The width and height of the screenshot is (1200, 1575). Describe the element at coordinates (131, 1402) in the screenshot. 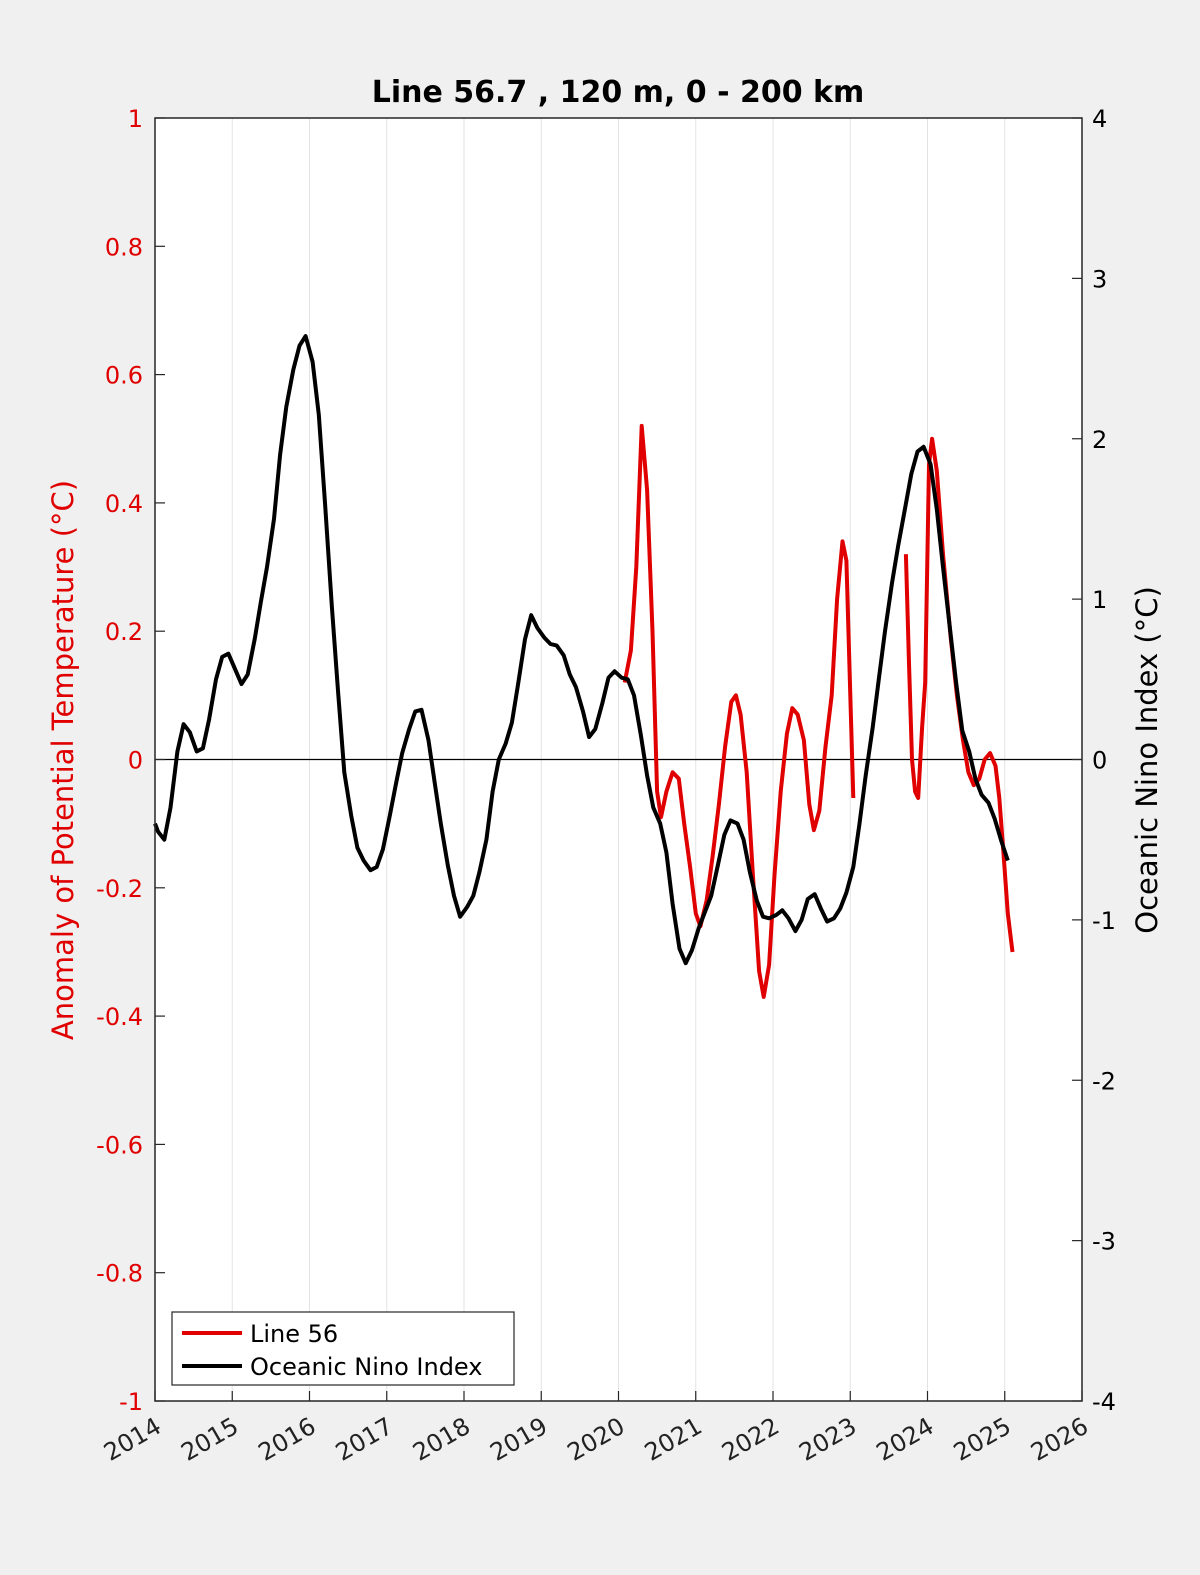

I see `y-left-tick-label: -1` at that location.